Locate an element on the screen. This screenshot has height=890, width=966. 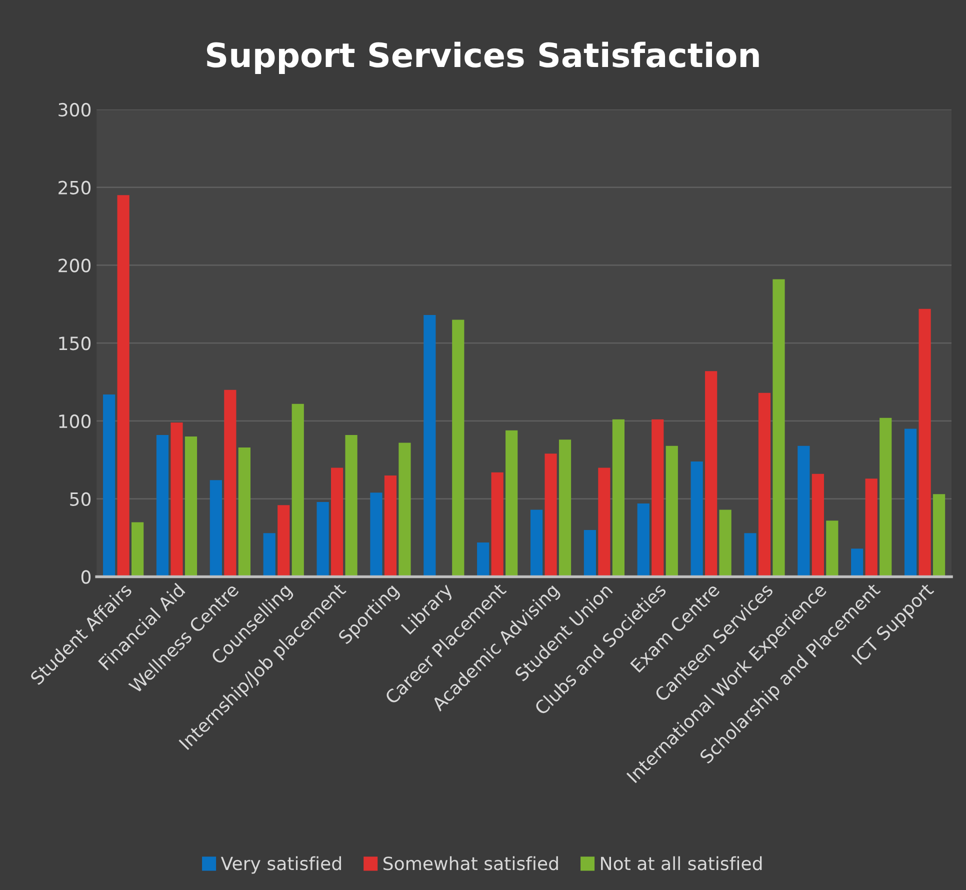
y-tick-label: 0 is located at coordinates (86, 577).